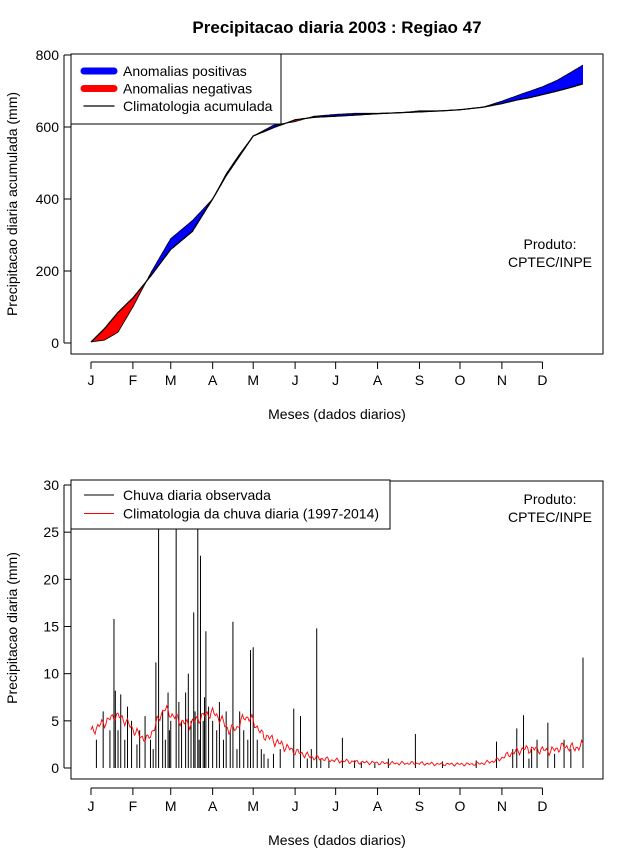 Image resolution: width=640 pixels, height=850 pixels. What do you see at coordinates (197, 495) in the screenshot?
I see `legend-label: Chuva diaria observada` at bounding box center [197, 495].